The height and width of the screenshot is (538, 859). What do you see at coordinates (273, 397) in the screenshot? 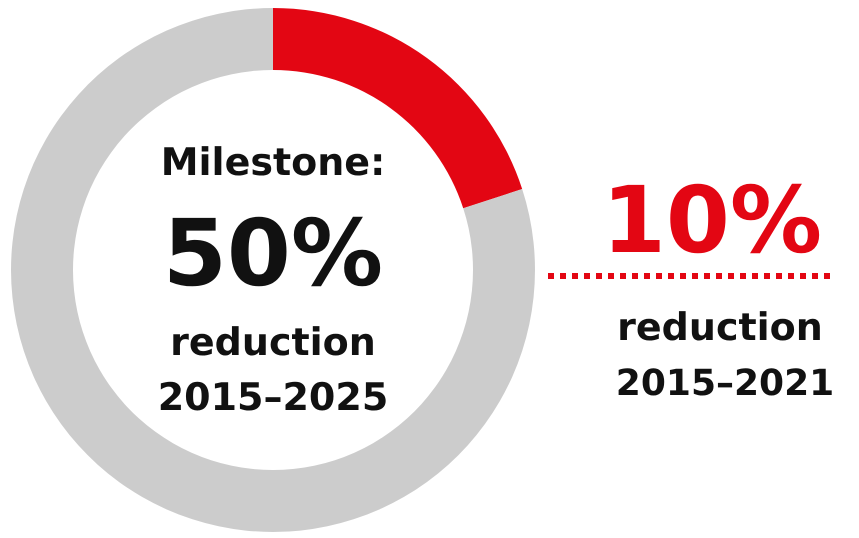
I see `text: 2015–2025` at bounding box center [273, 397].